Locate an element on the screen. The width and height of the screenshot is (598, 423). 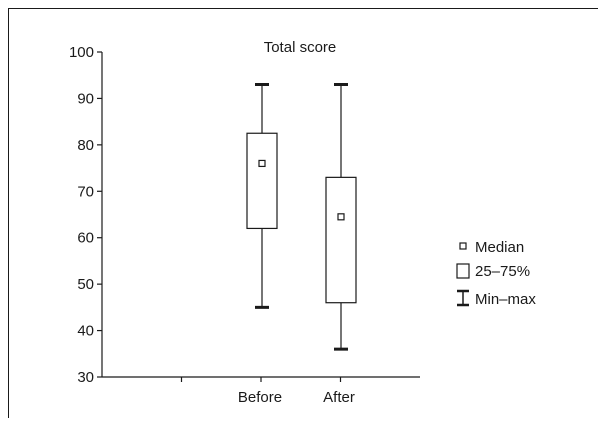
y-tick-label: 40 is located at coordinates (85, 331).